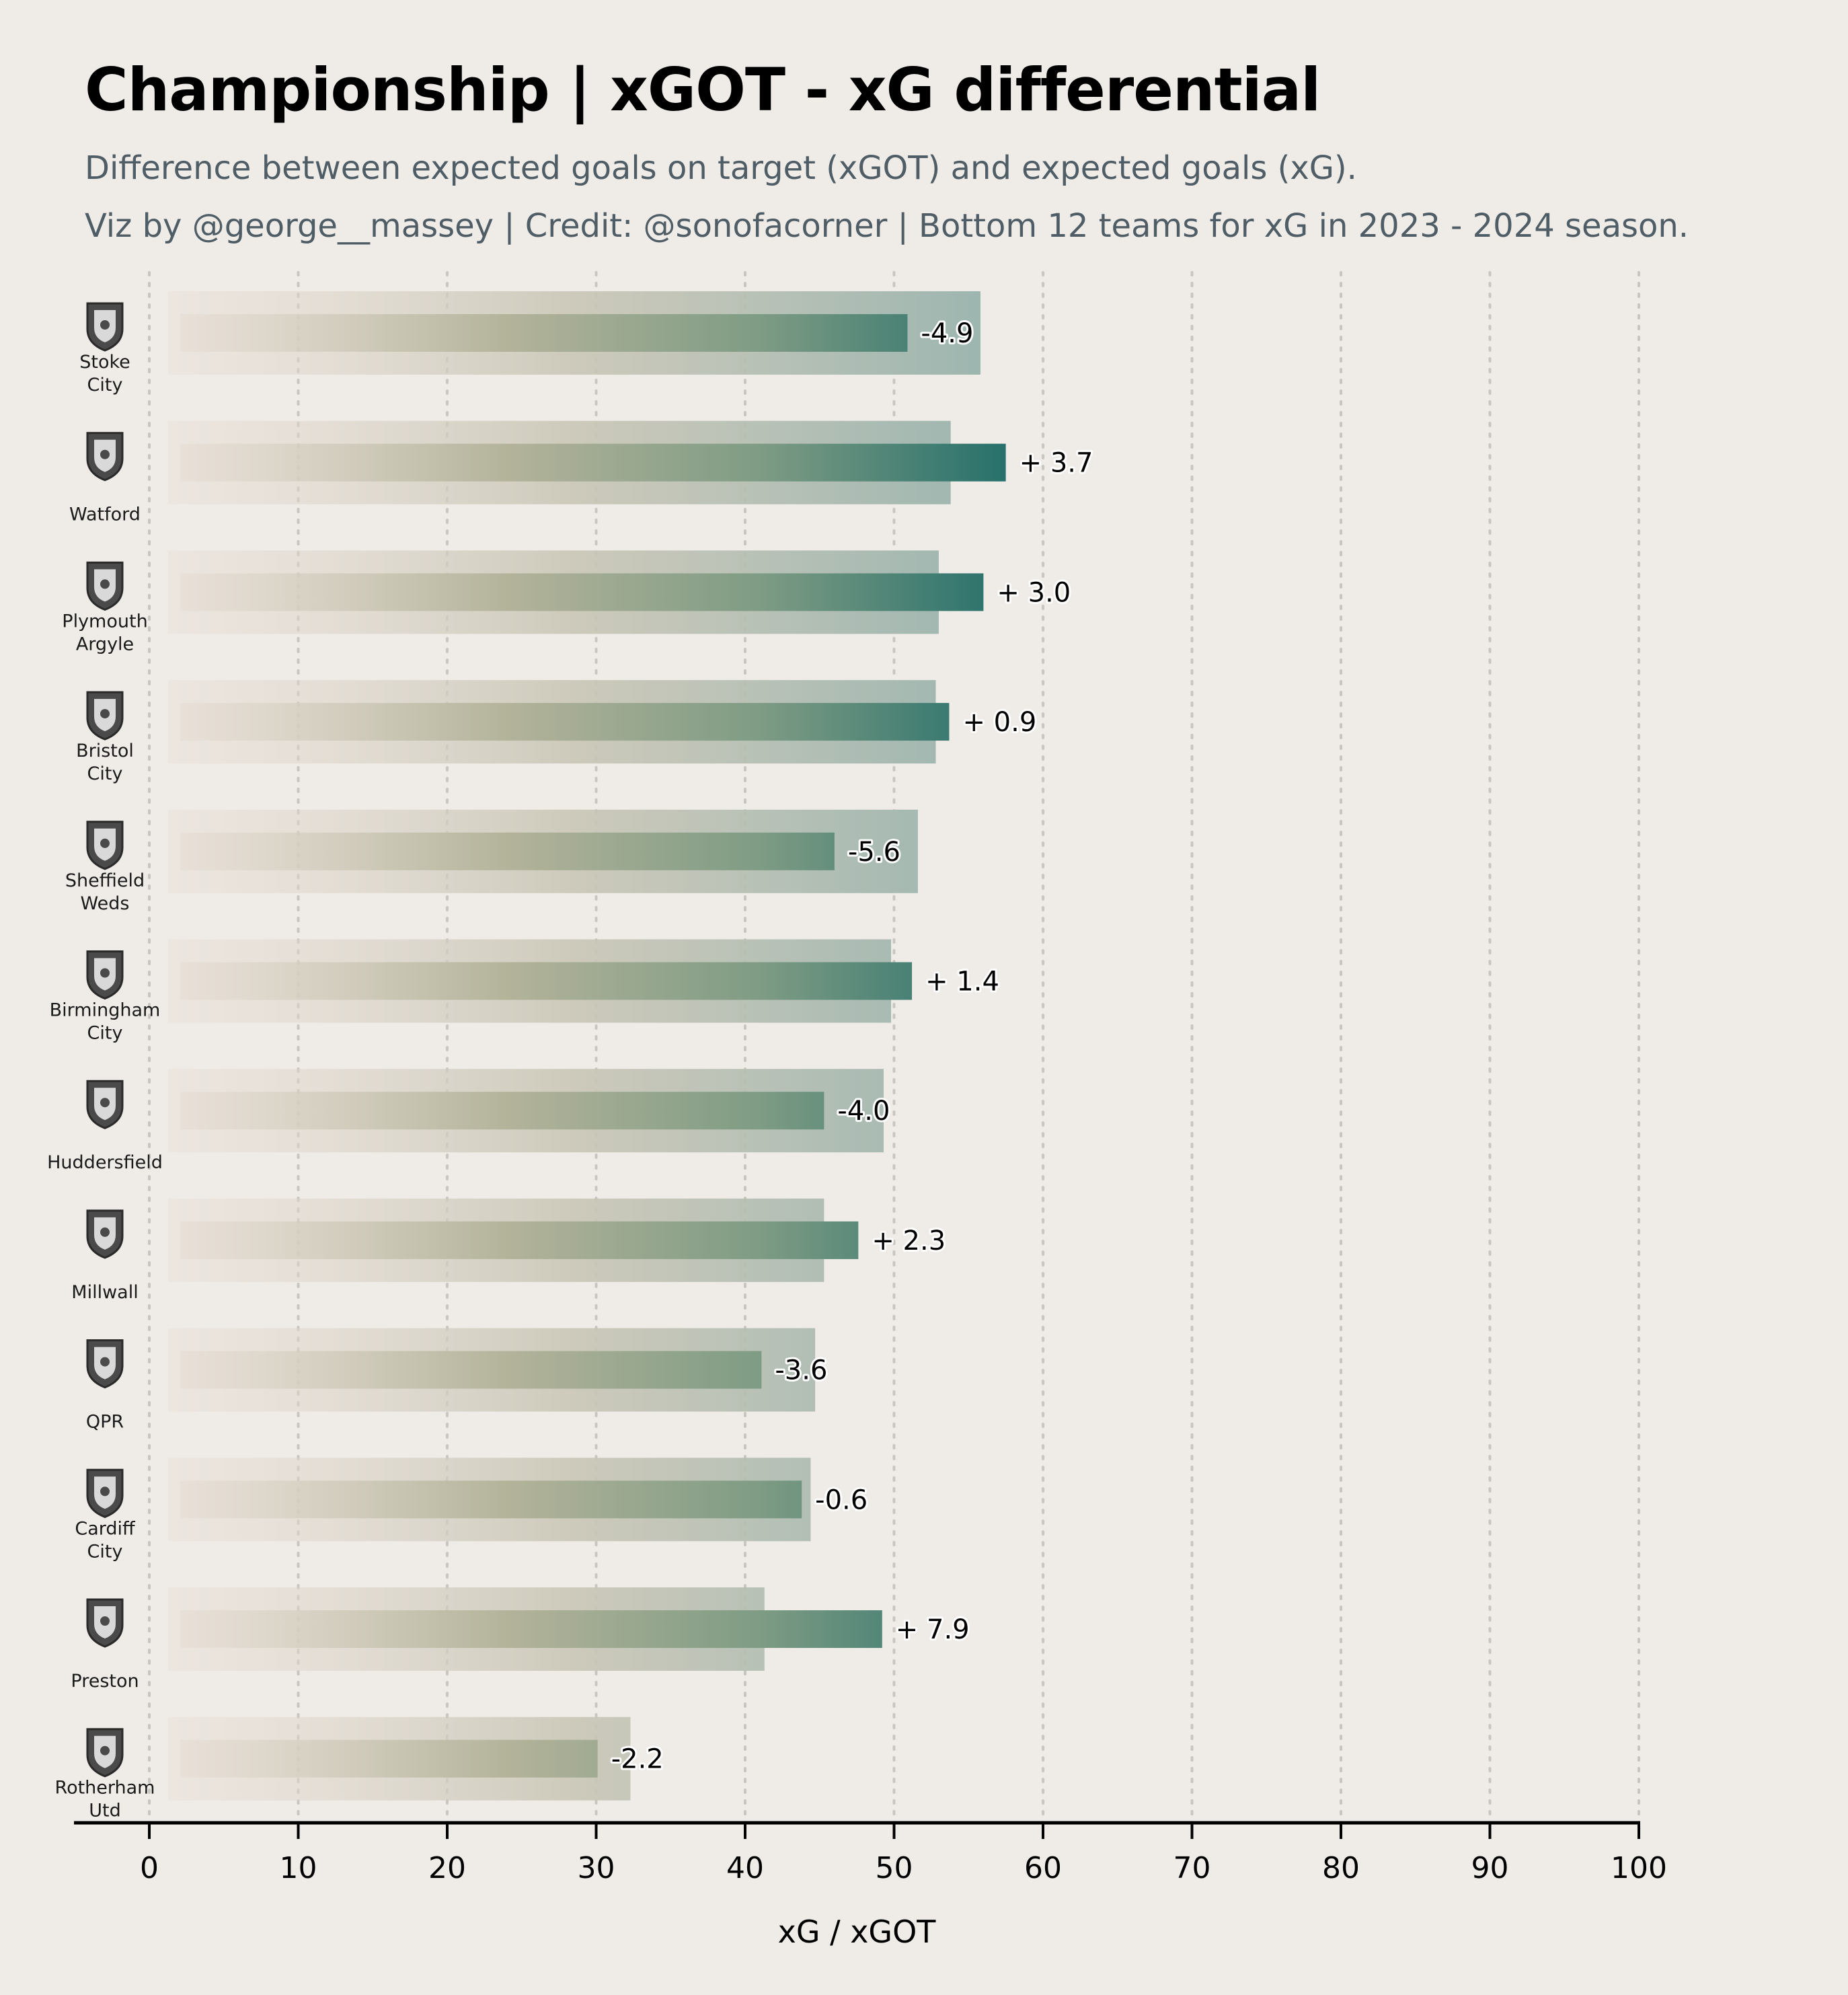 The image size is (1848, 1995). Describe the element at coordinates (105, 1493) in the screenshot. I see `cardiff-city-crest-icon` at that location.